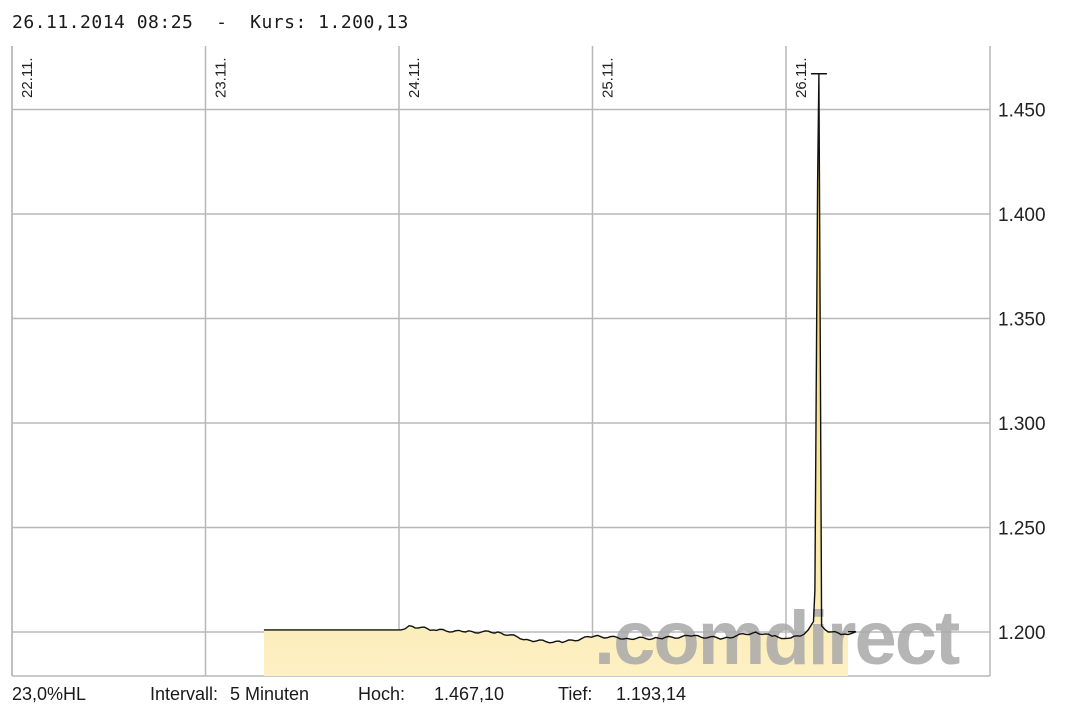  Describe the element at coordinates (103, 22) in the screenshot. I see `header-datetime: 26.11.2014 08:25` at that location.